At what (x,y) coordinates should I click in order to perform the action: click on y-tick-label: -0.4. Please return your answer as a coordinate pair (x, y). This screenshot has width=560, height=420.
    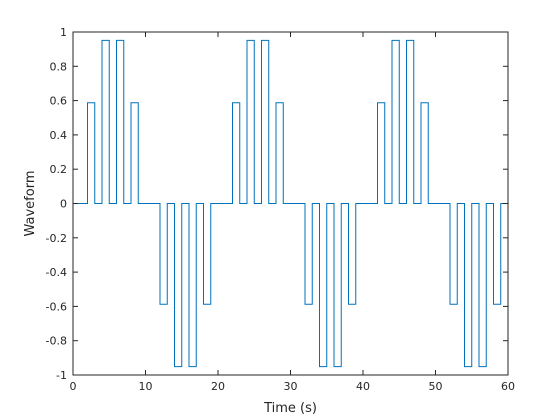
    Looking at the image, I should click on (56, 272).